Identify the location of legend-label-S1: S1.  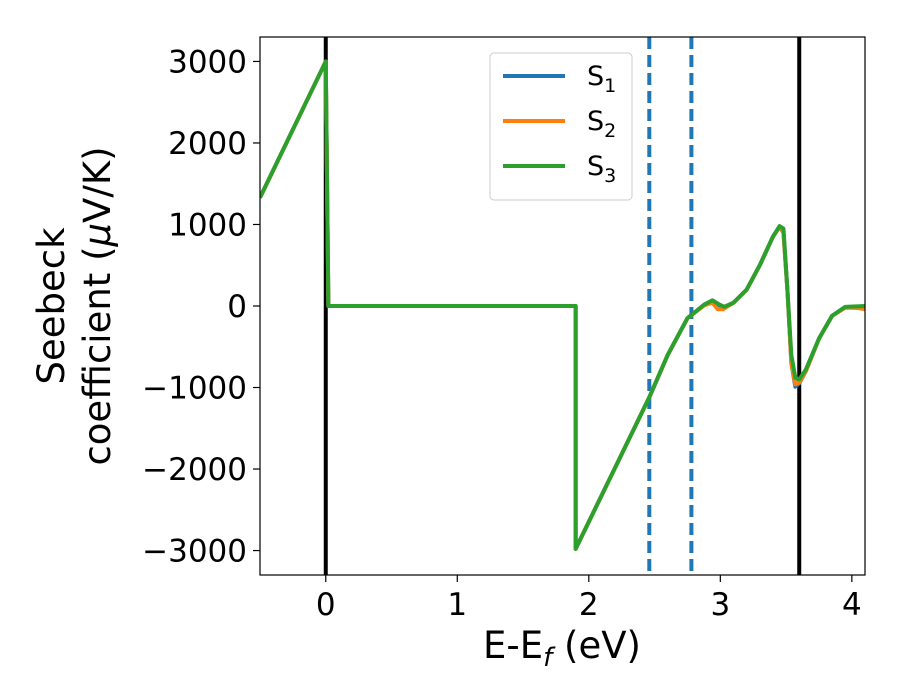
(601, 79).